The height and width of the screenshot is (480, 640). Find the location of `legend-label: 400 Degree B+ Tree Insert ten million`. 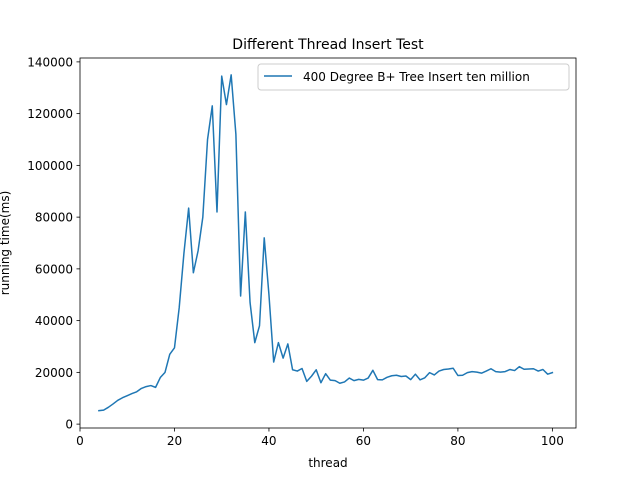

legend-label: 400 Degree B+ Tree Insert ten million is located at coordinates (416, 77).